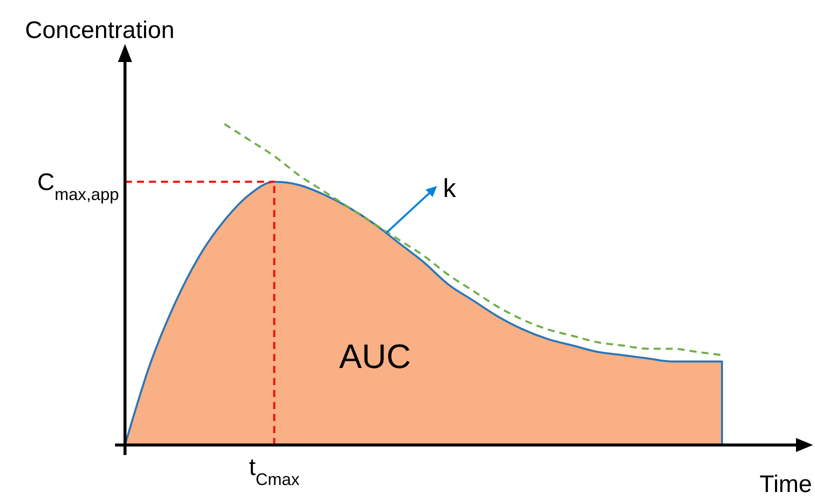  I want to click on text: t$_{Cmax}$, so click(274, 471).